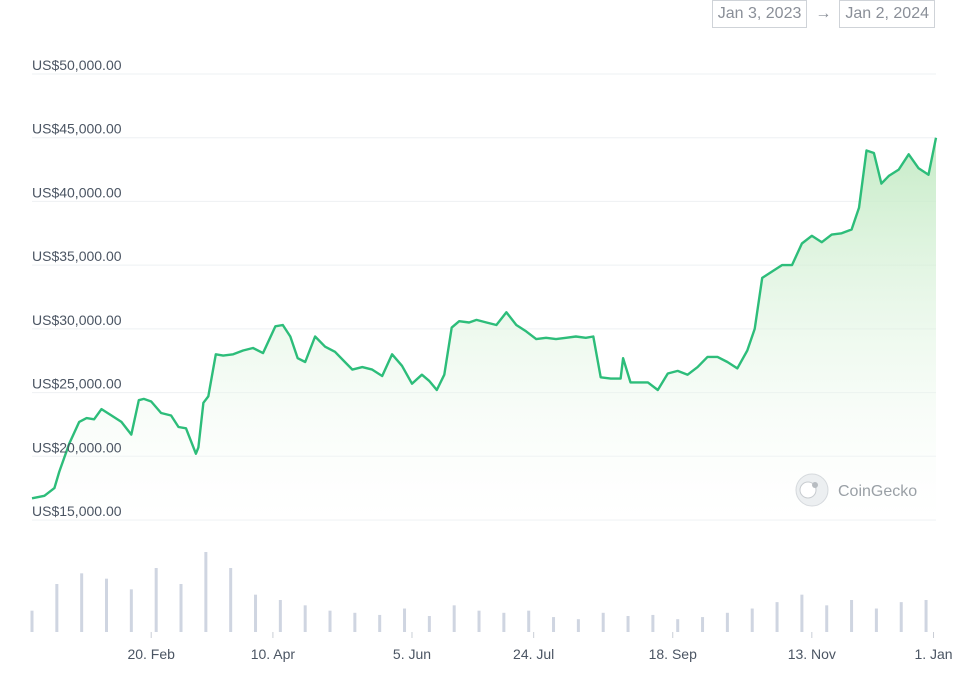  What do you see at coordinates (77, 256) in the screenshot?
I see `y-tick-label: US$35,000.00` at bounding box center [77, 256].